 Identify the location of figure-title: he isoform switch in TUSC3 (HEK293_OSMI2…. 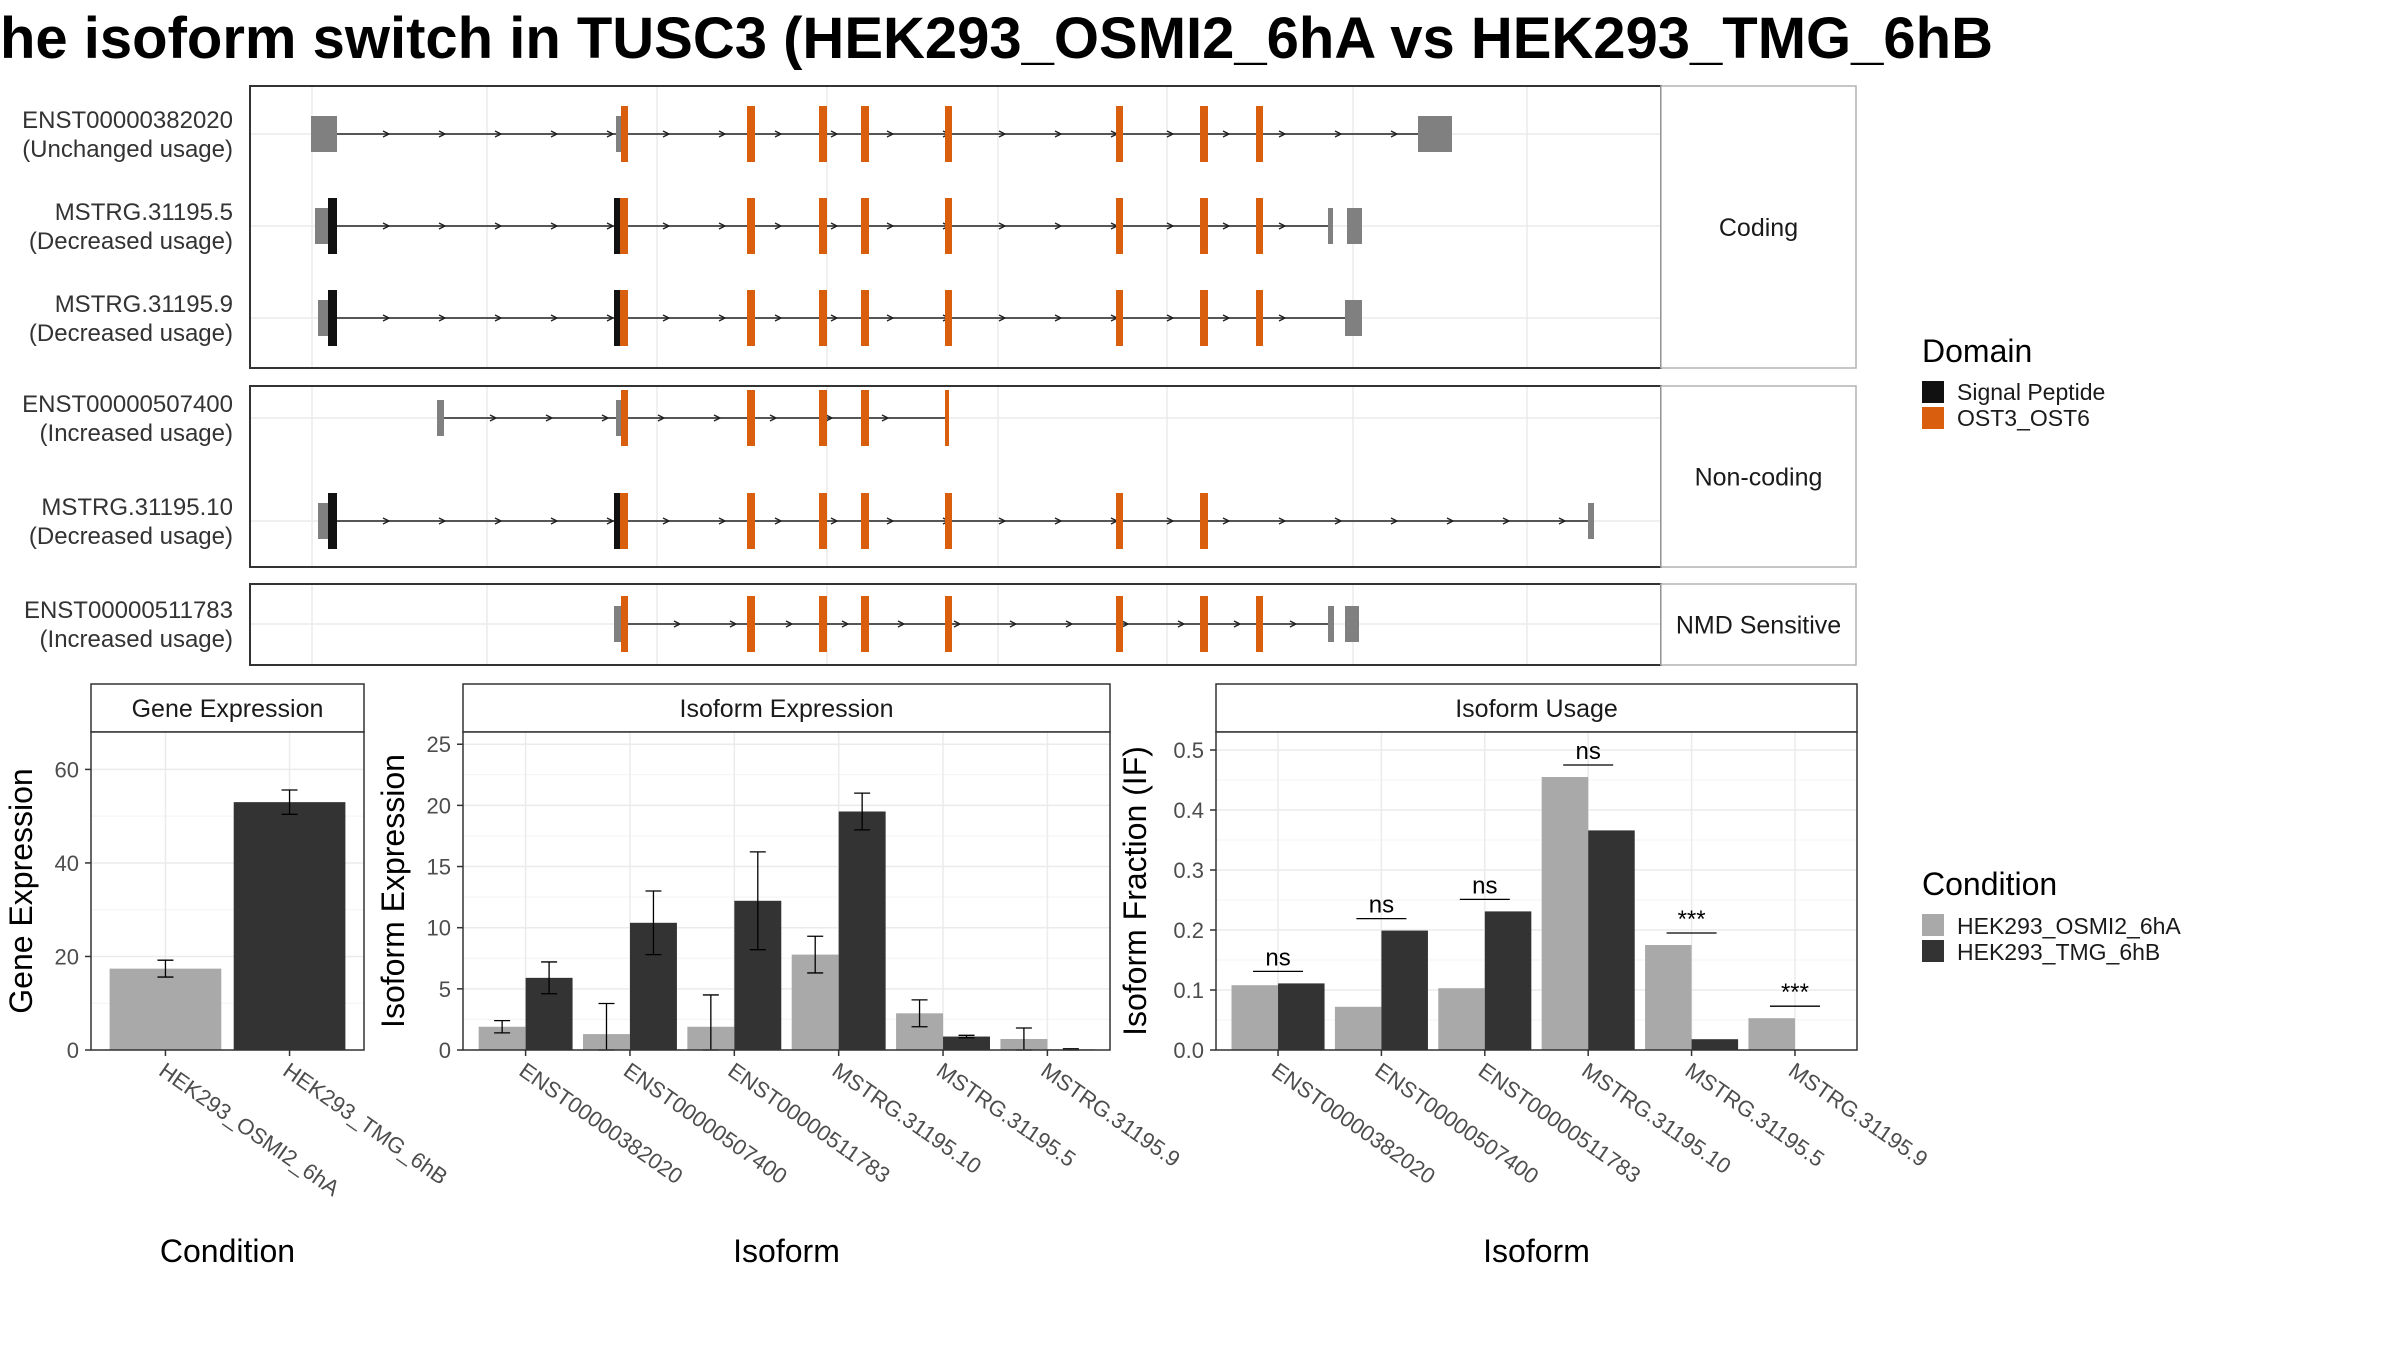
(996, 38).